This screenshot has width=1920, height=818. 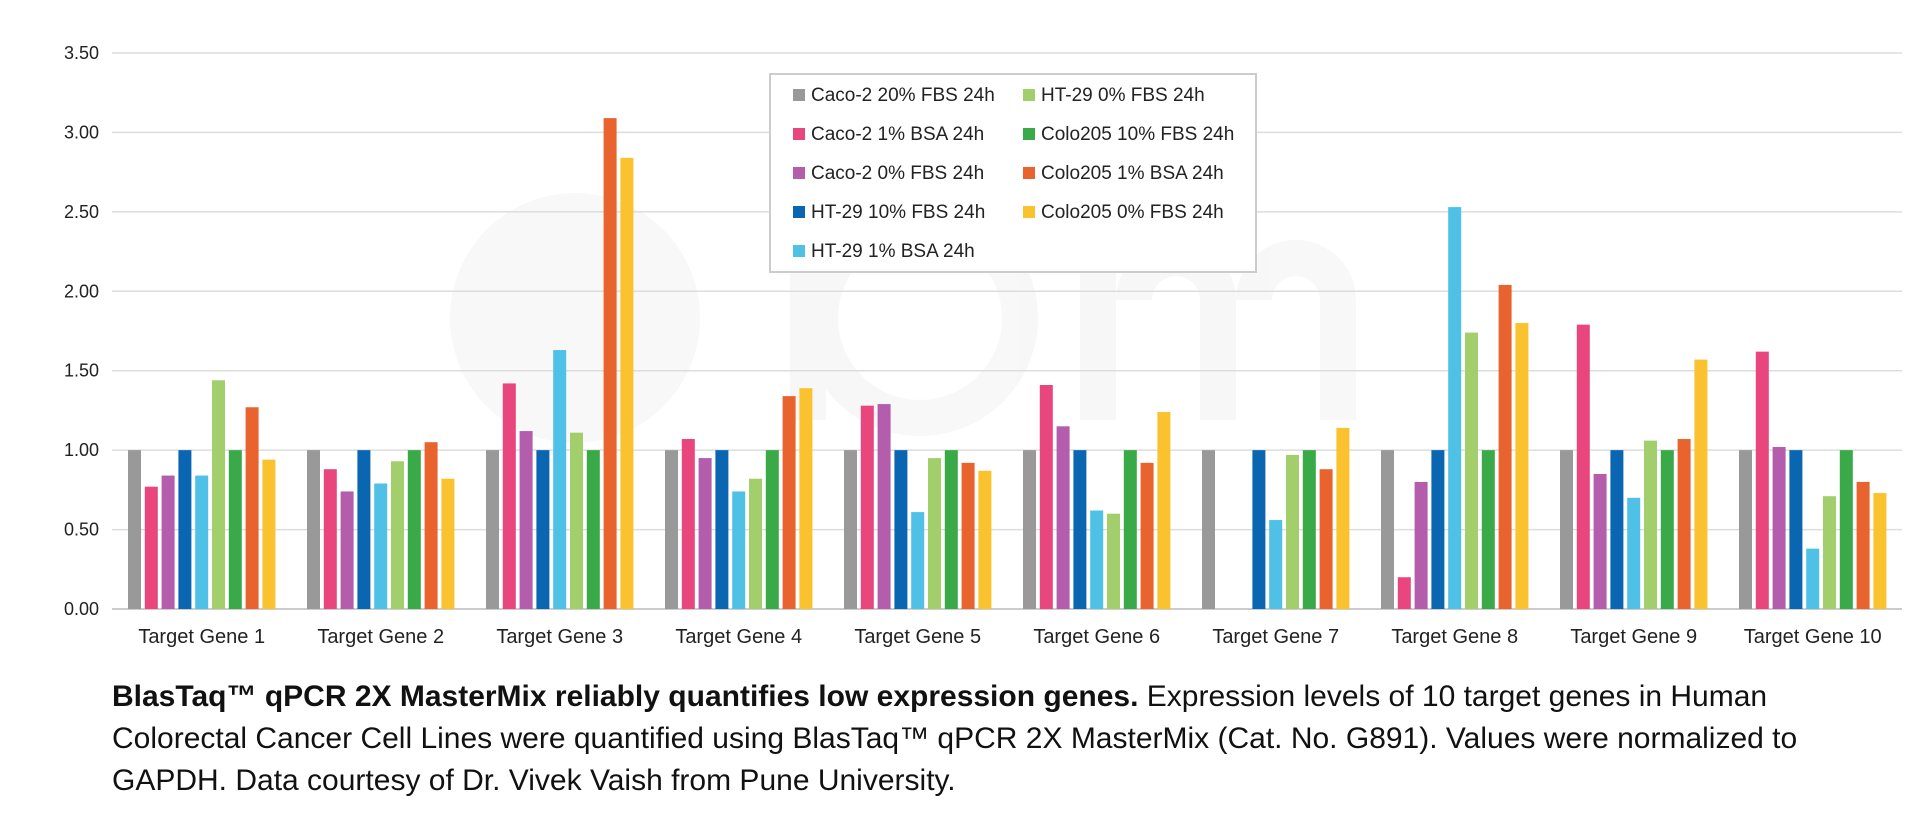 I want to click on y-axis: 0.00 0.50 1.00 1.50 2.00 2.50 3.00 3.50, so click(x=81, y=331).